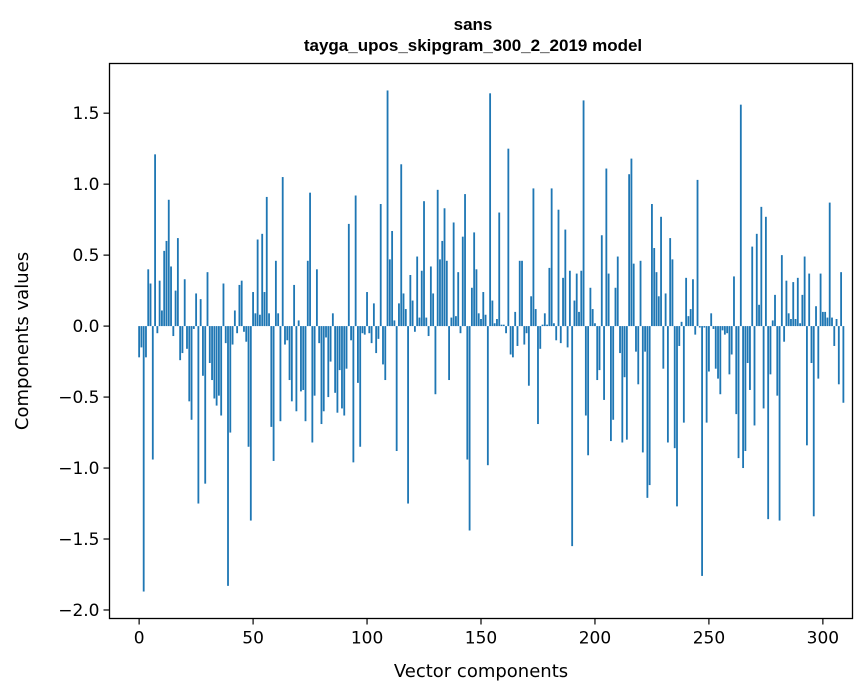 The image size is (867, 696). What do you see at coordinates (78, 611) in the screenshot?
I see `y-tick-label: −2.0` at bounding box center [78, 611].